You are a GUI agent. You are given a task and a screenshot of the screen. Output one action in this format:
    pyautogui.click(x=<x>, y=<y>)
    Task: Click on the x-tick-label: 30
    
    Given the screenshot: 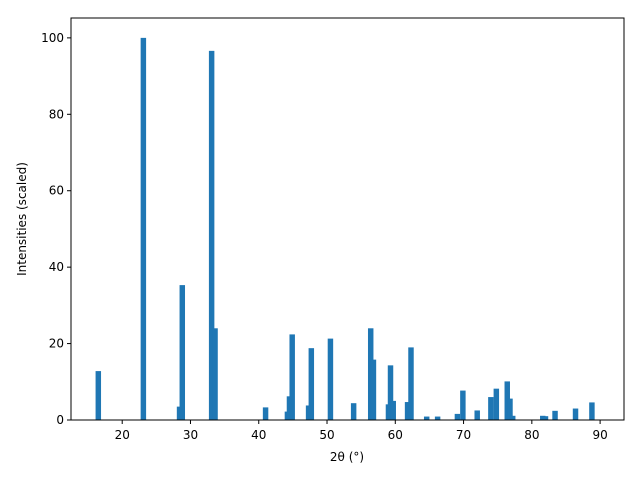 What is the action you would take?
    pyautogui.click(x=190, y=435)
    